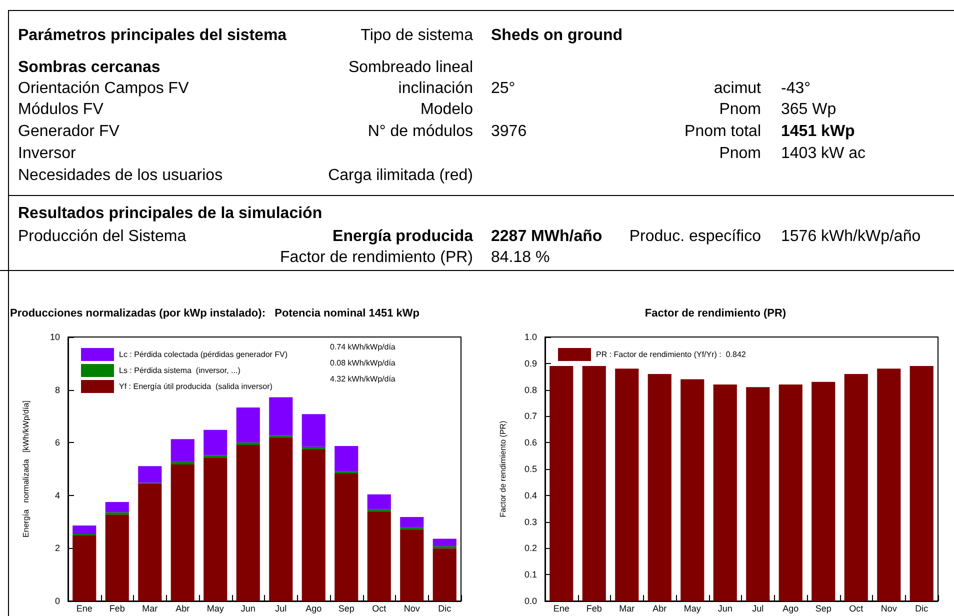  Describe the element at coordinates (57, 495) in the screenshot. I see `y-tick-label: 4` at that location.